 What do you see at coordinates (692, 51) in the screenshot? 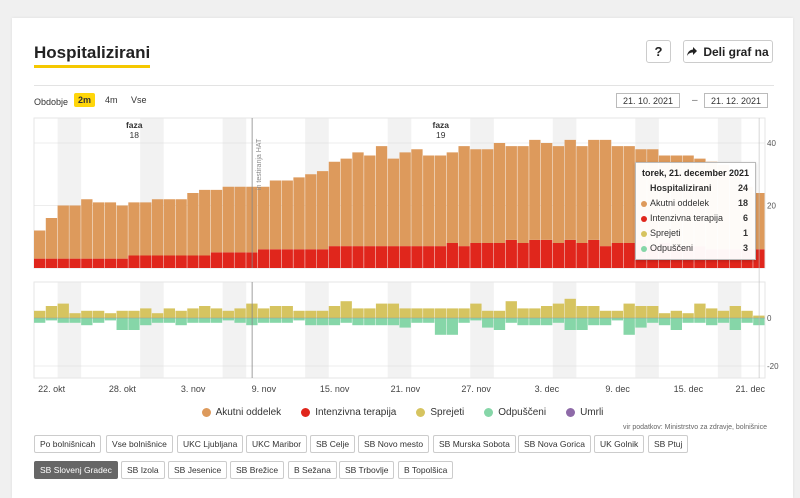
I see `share-icon` at bounding box center [692, 51].